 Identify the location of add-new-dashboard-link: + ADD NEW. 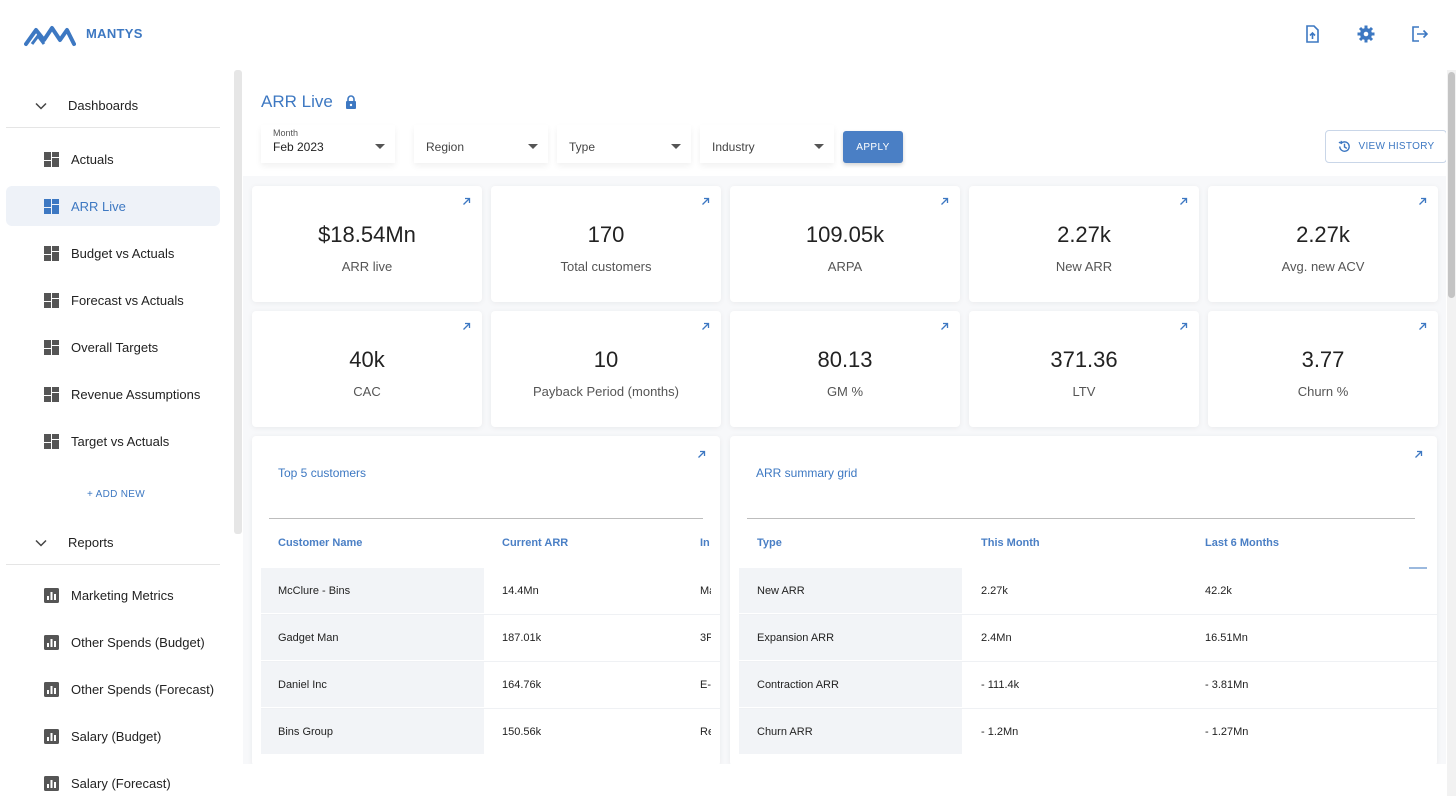
(116, 494).